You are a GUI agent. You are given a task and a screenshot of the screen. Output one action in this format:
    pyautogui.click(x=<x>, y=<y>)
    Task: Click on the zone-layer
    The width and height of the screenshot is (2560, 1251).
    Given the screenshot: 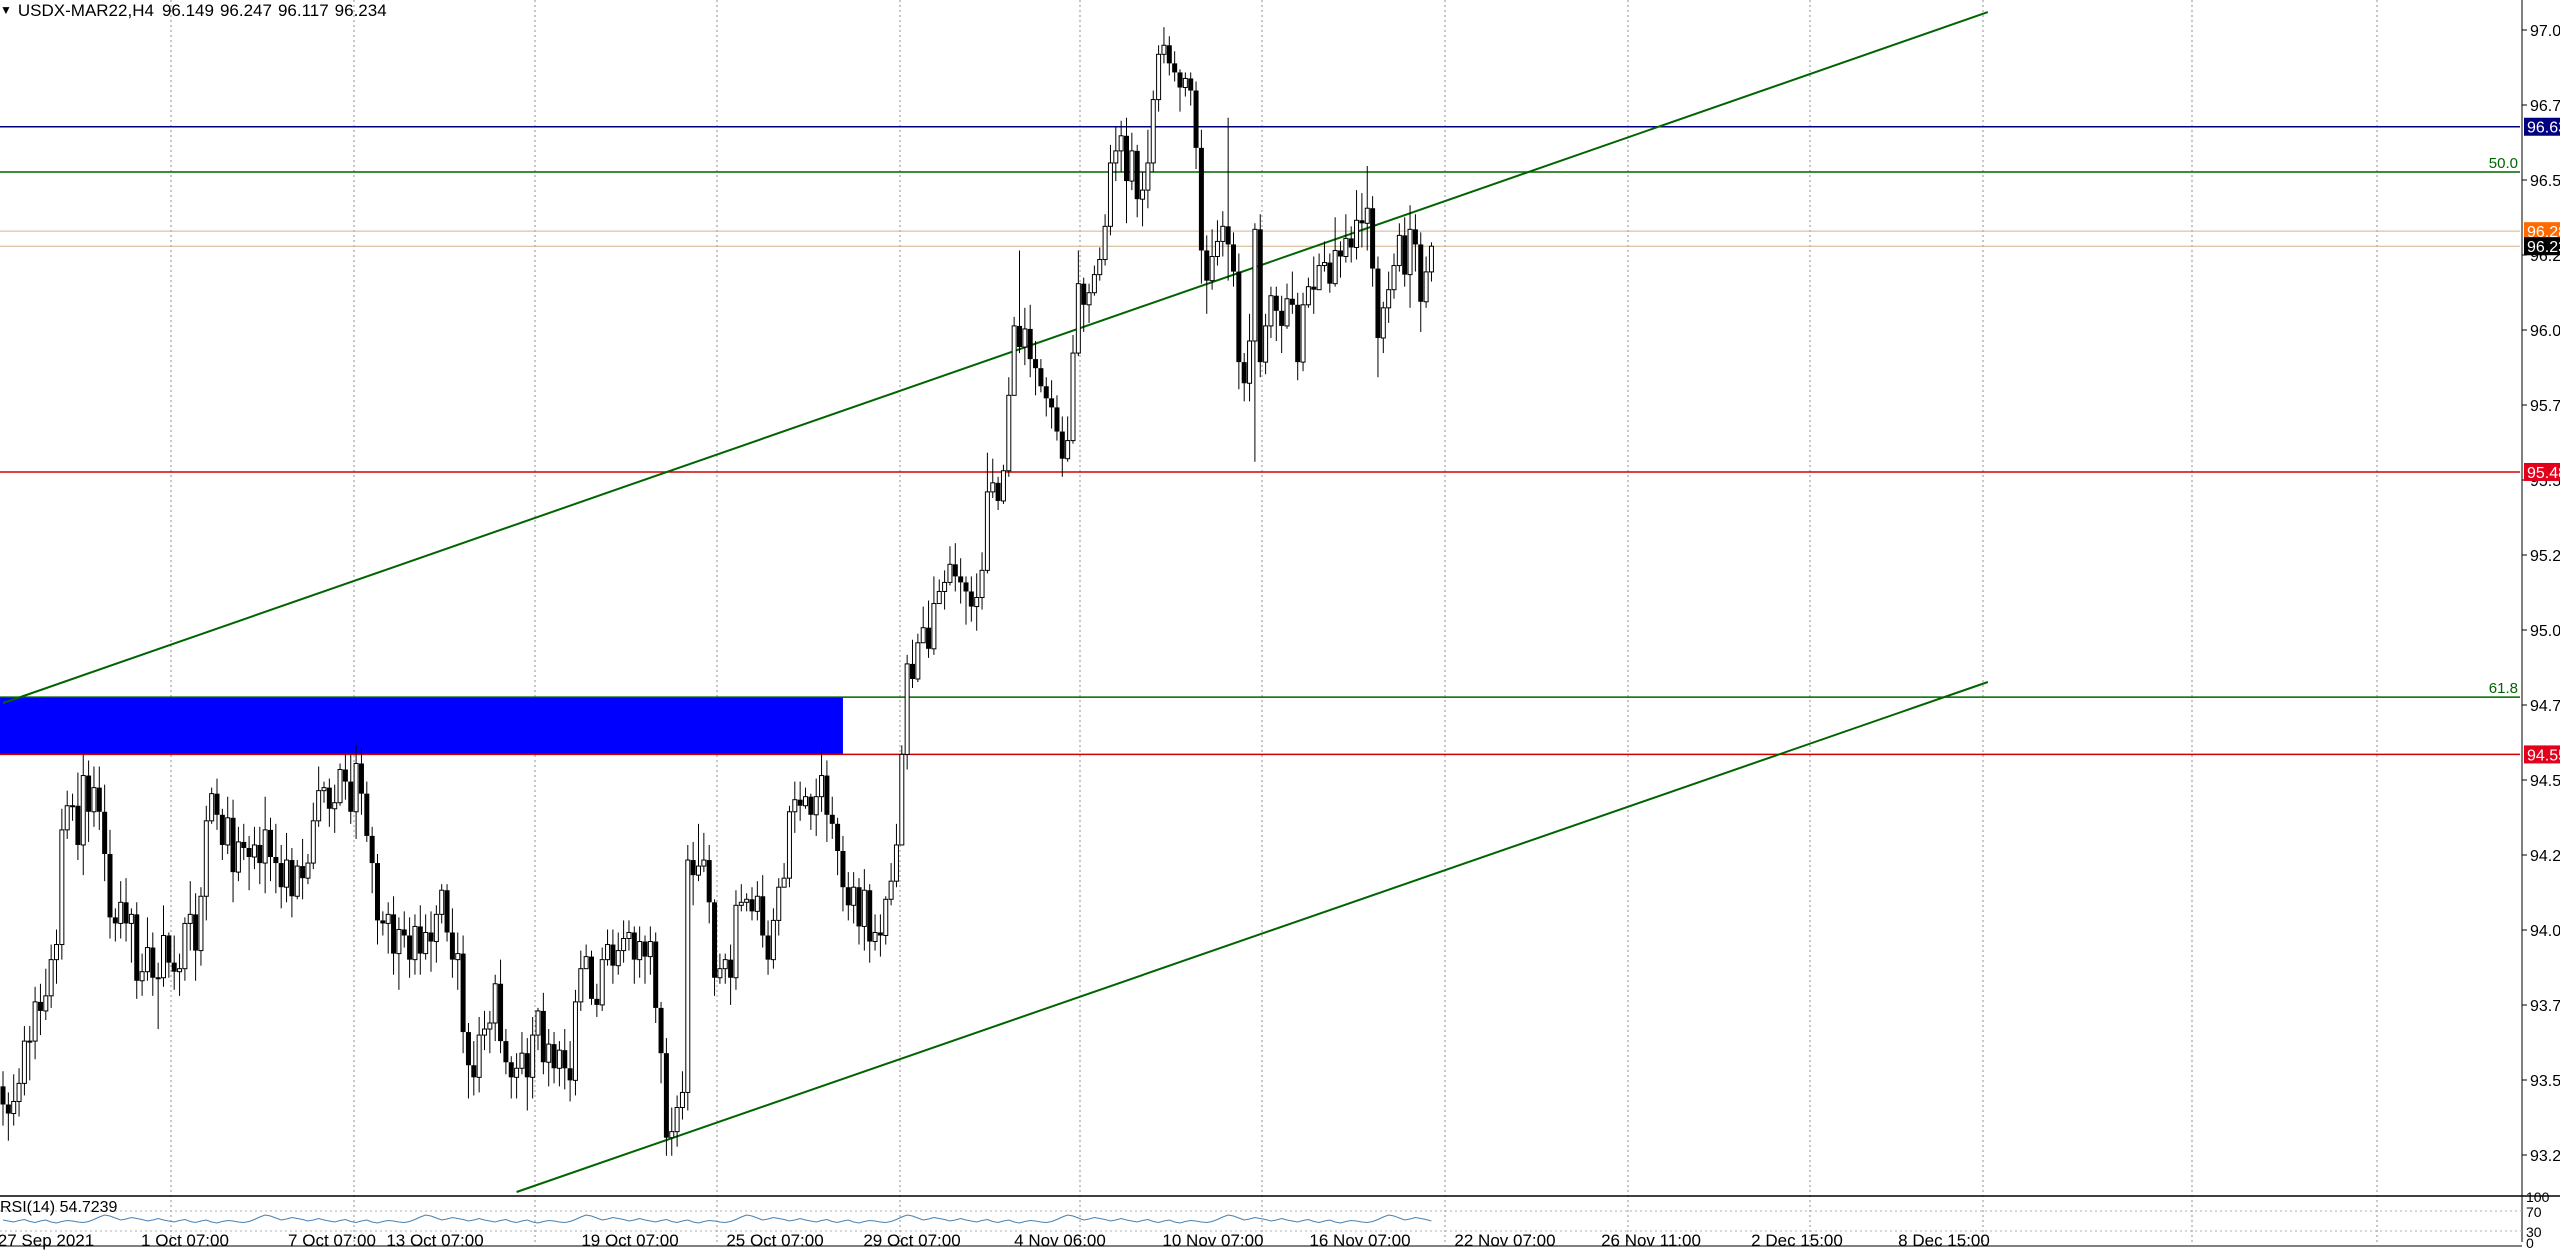 What is the action you would take?
    pyautogui.click(x=421, y=726)
    